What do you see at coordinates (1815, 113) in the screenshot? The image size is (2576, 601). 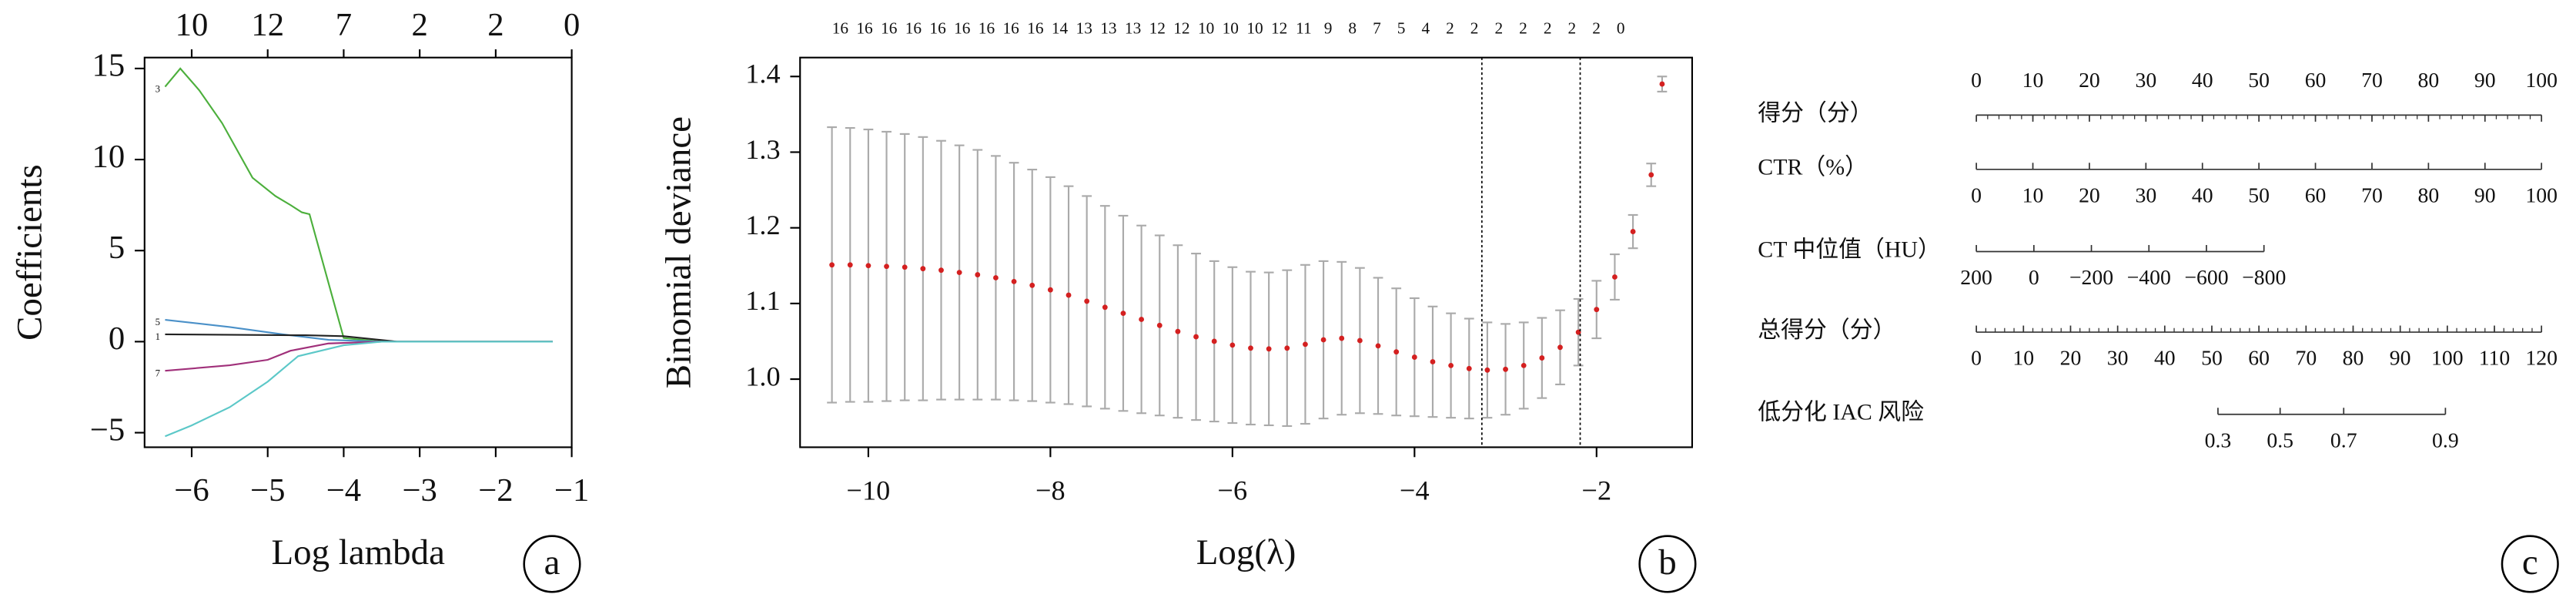 I see `row-label: 得分（分）` at bounding box center [1815, 113].